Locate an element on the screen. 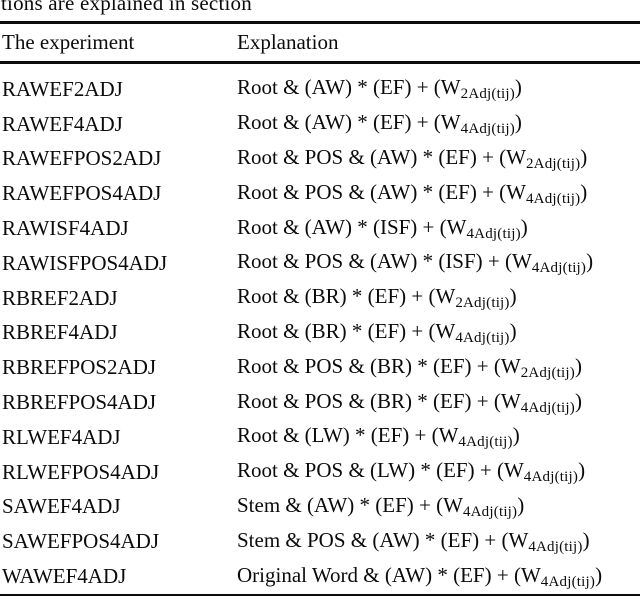 Image resolution: width=640 pixels, height=603 pixels. formula-prefix: Stem & POS & (AW) * (EF) + (W is located at coordinates (383, 539).